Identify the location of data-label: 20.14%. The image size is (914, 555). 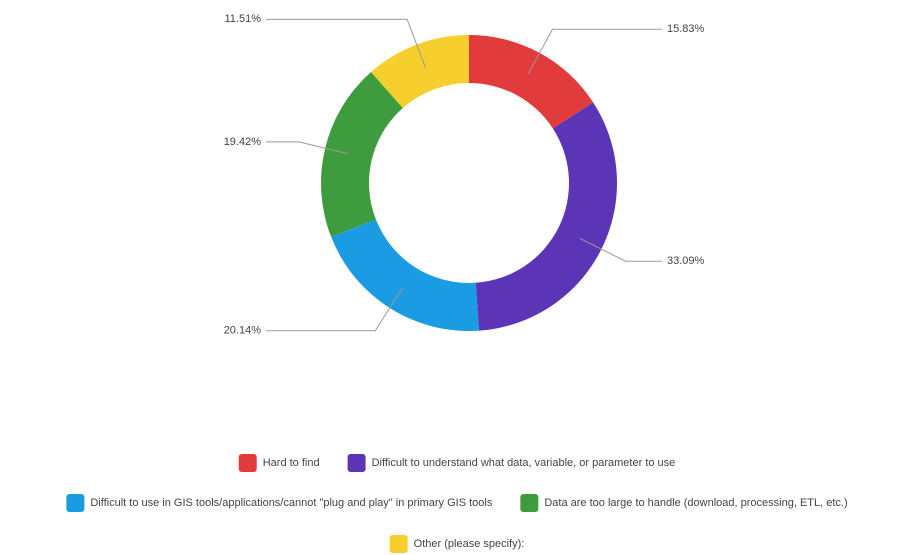
(243, 331).